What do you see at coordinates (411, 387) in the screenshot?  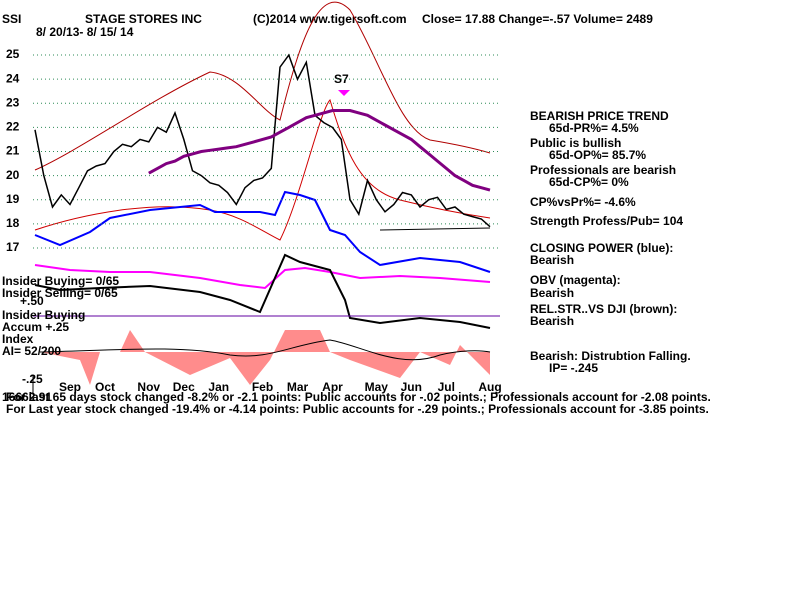 I see `x-tick-label: Jun` at bounding box center [411, 387].